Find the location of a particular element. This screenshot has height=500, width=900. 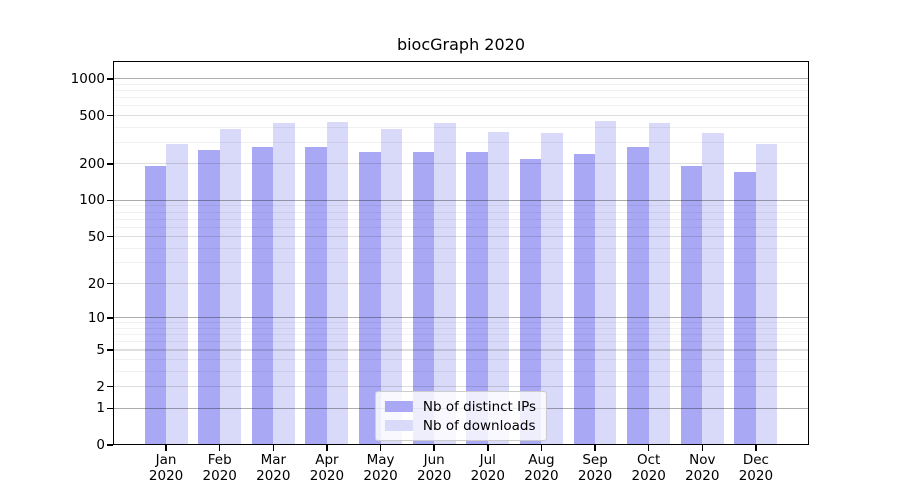

legend-swatch-downloads is located at coordinates (398, 425).